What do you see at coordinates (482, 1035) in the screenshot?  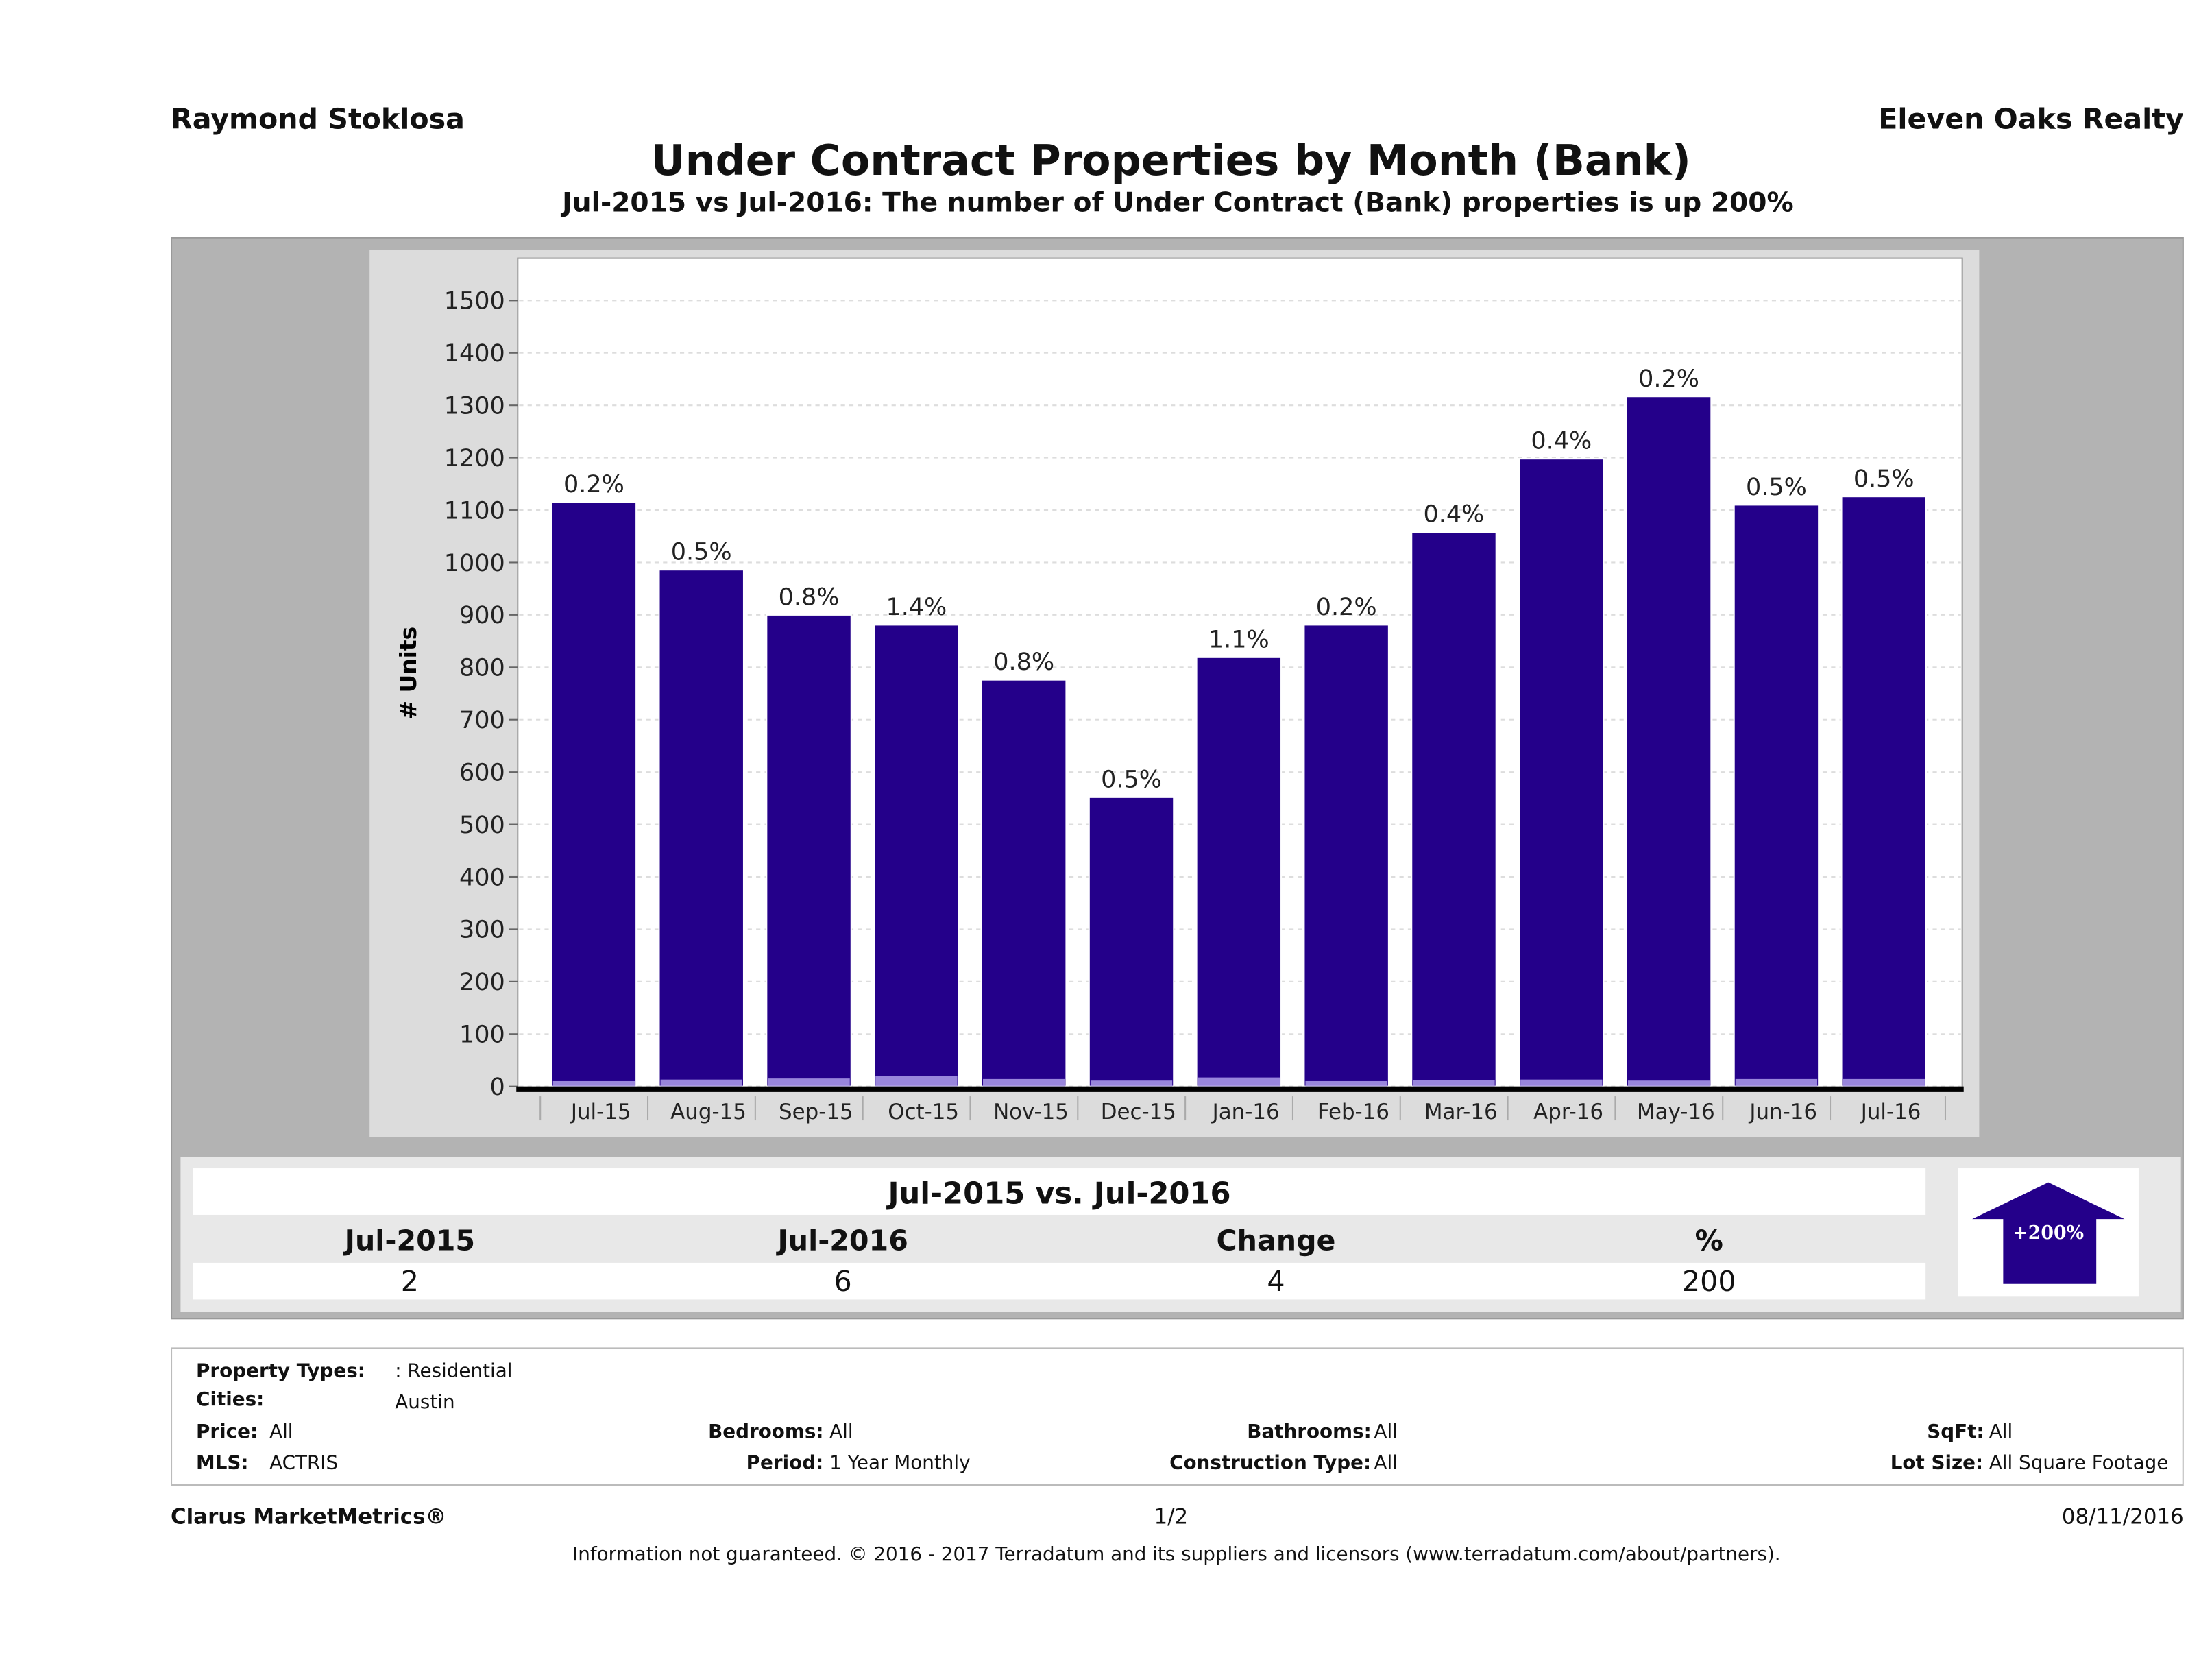 I see `y-tick-label: 100` at bounding box center [482, 1035].